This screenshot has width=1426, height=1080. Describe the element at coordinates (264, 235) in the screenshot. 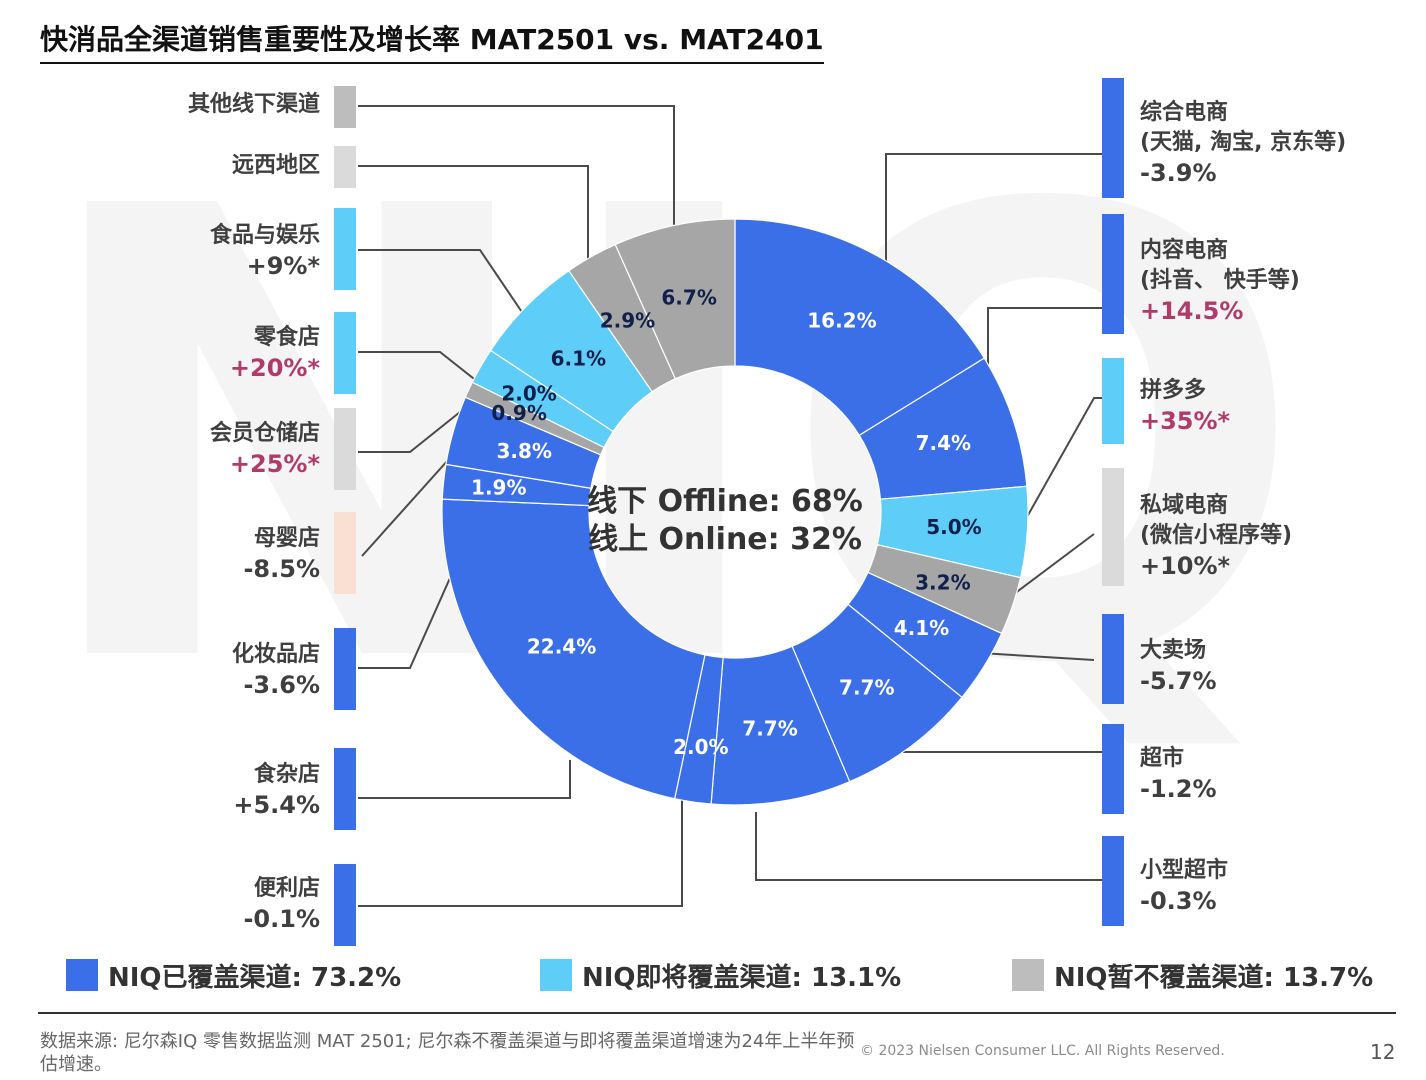

I see `channel-name: 食品与娱乐` at that location.